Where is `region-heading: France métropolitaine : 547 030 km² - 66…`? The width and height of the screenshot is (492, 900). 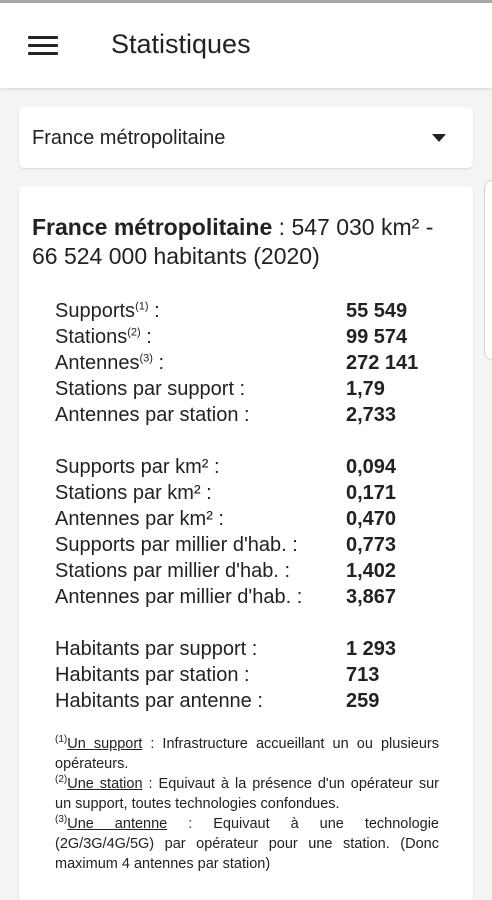
region-heading: France métropolitaine : 547 030 km² - 66… is located at coordinates (247, 242).